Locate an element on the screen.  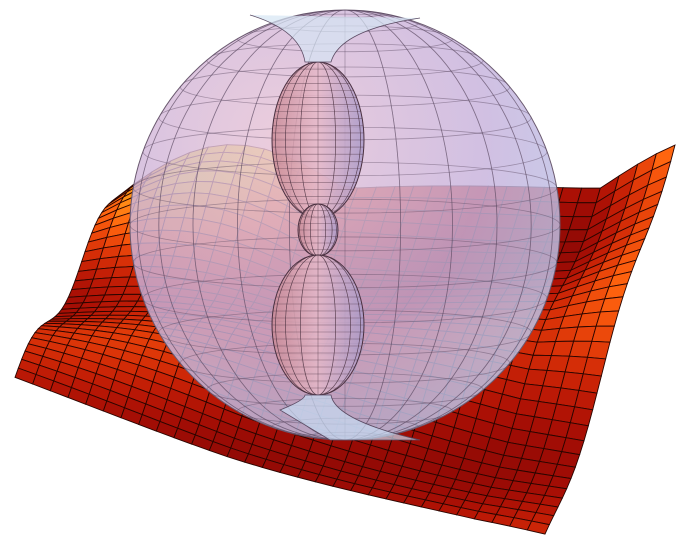
sphere-meridian is located at coordinates (345, 225).